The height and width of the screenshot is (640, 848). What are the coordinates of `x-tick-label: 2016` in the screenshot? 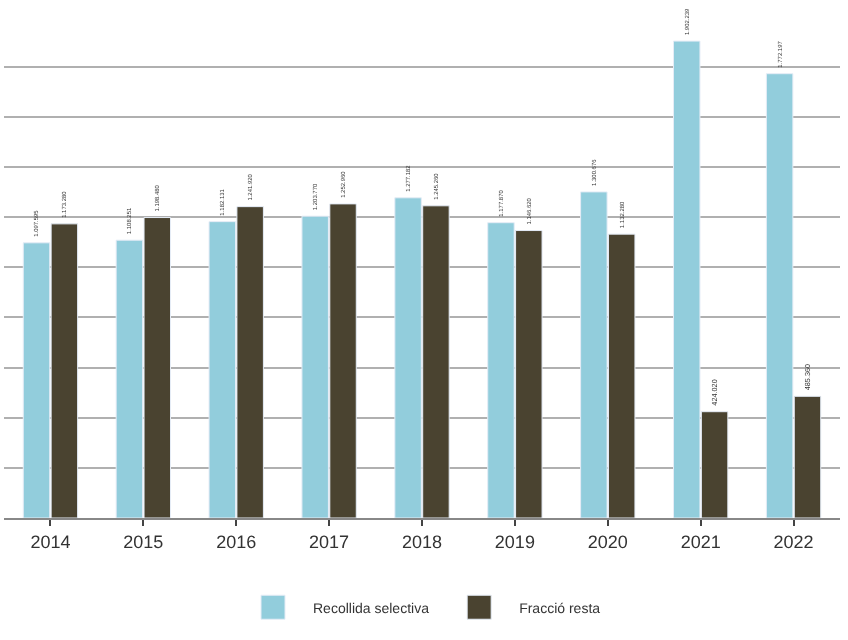 It's located at (236, 541).